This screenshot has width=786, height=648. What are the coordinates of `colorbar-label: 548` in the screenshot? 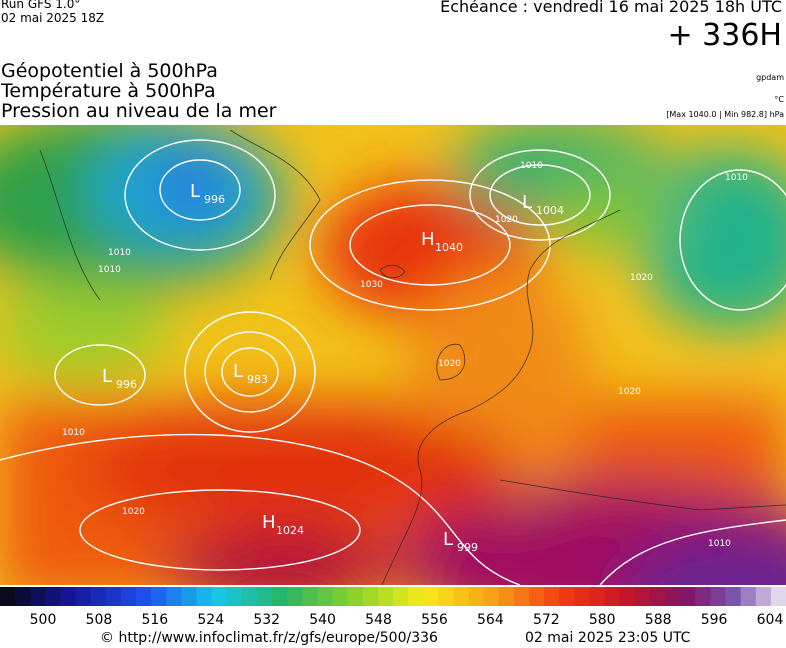 It's located at (378, 620).